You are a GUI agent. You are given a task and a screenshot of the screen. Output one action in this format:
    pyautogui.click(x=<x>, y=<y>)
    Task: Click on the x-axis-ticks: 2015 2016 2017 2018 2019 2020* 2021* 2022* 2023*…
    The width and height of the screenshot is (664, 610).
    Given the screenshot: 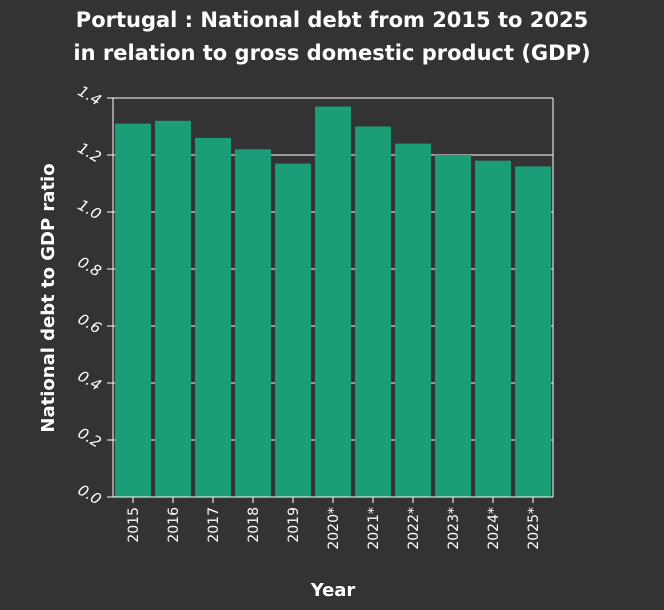 What is the action you would take?
    pyautogui.click(x=334, y=523)
    